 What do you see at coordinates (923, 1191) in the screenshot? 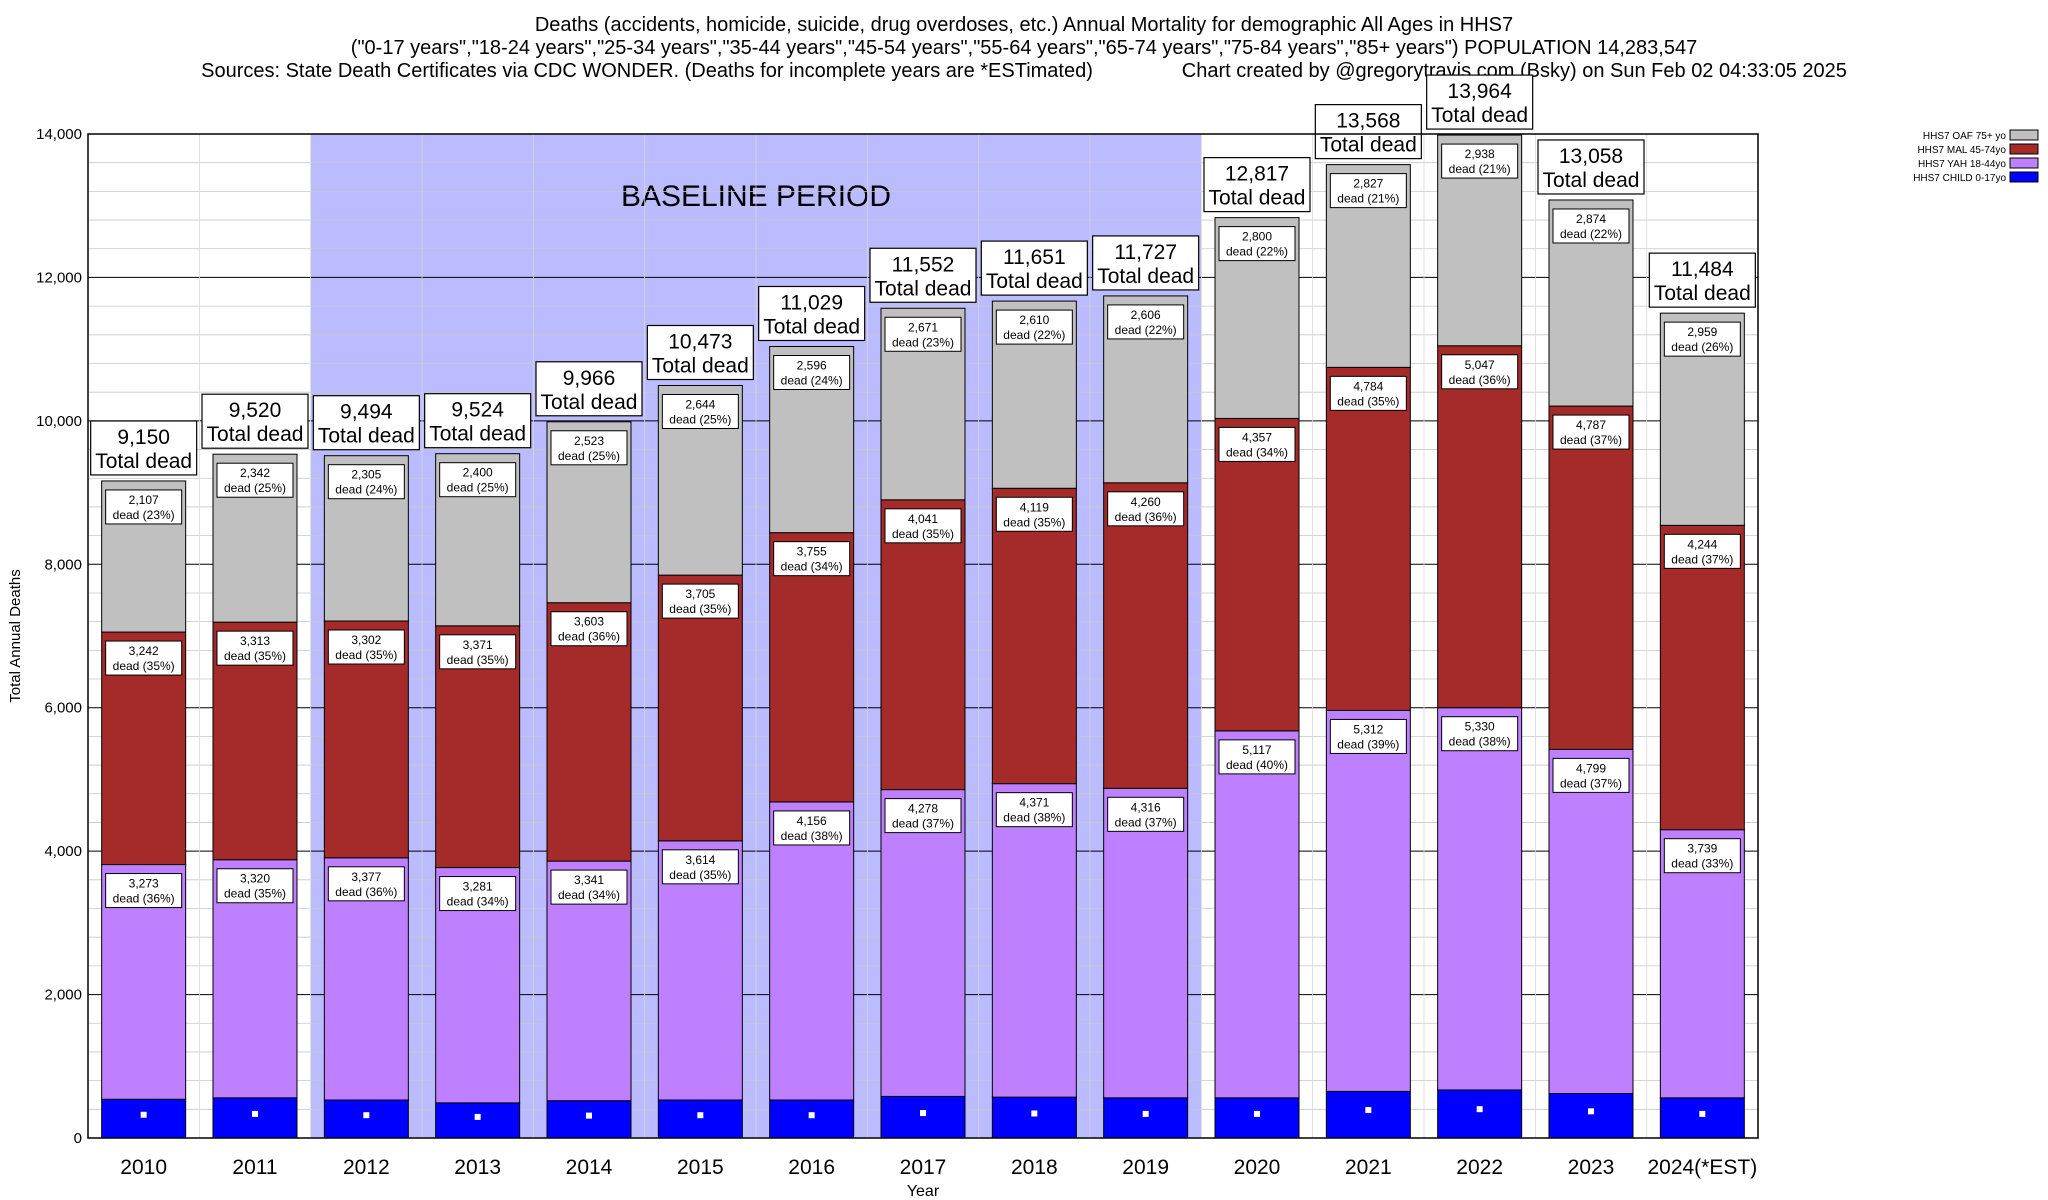
I see `x-axis-title: Year` at bounding box center [923, 1191].